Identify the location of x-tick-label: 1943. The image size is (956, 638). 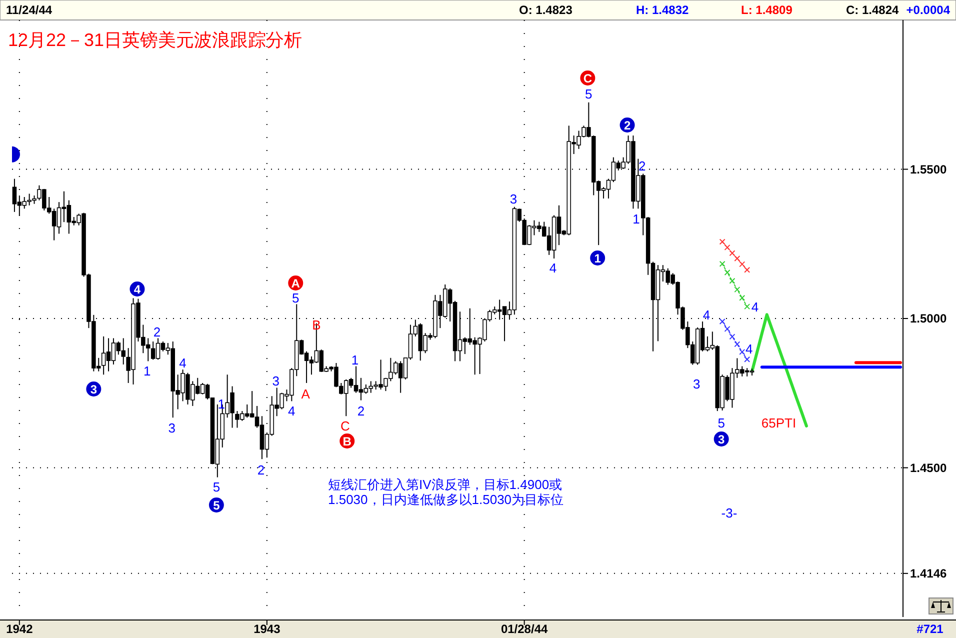
(267, 629).